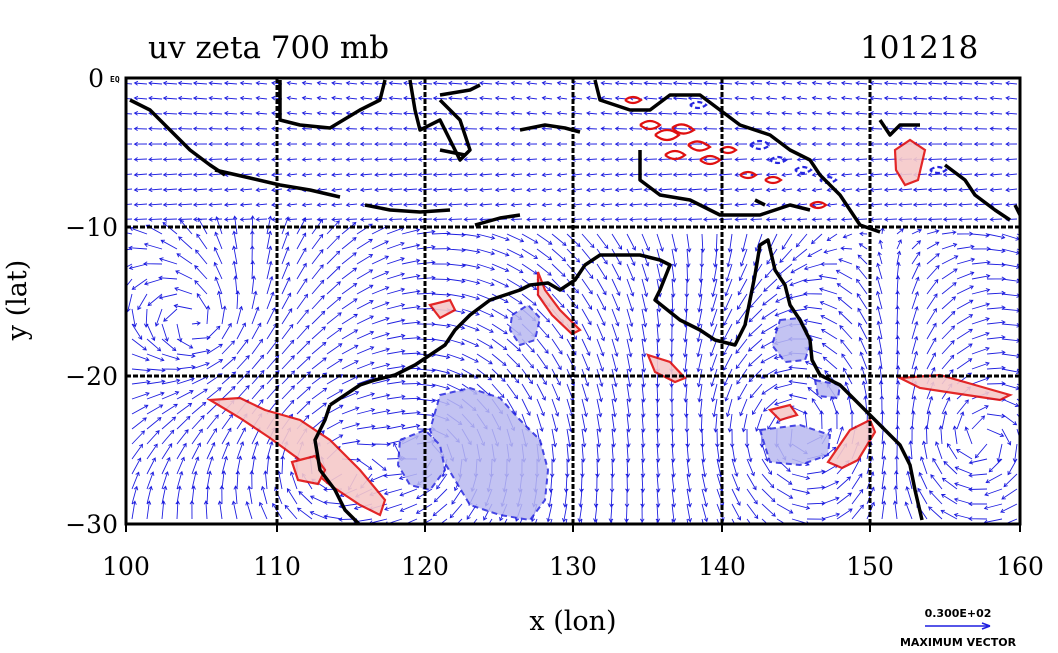 This screenshot has width=1058, height=653. I want to click on x-tick-label: 100, so click(126, 566).